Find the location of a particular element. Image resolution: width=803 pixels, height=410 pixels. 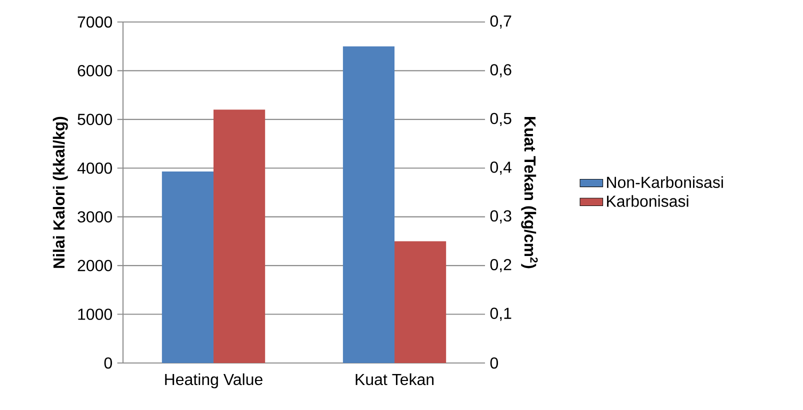

y-tick-label: 0 is located at coordinates (108, 363).